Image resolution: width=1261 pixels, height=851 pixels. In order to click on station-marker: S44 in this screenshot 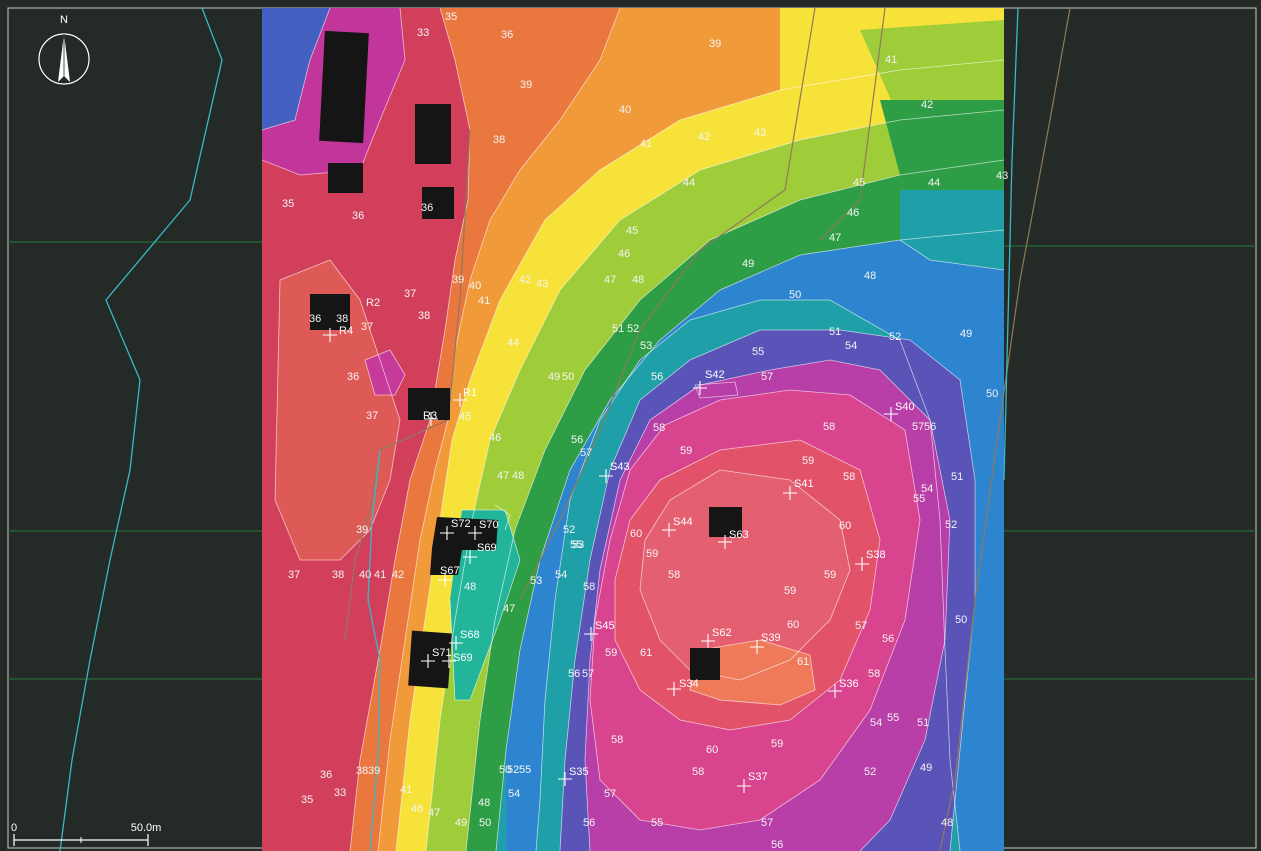, I will do `click(677, 526)`.